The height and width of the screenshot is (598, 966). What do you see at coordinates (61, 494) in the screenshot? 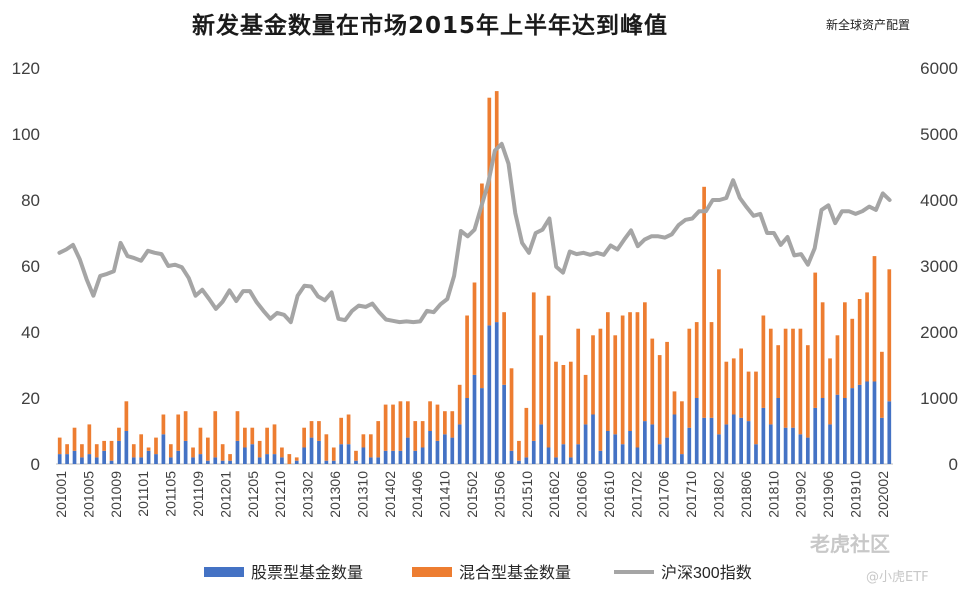
I see `x-tick-label: 201001` at bounding box center [61, 494].